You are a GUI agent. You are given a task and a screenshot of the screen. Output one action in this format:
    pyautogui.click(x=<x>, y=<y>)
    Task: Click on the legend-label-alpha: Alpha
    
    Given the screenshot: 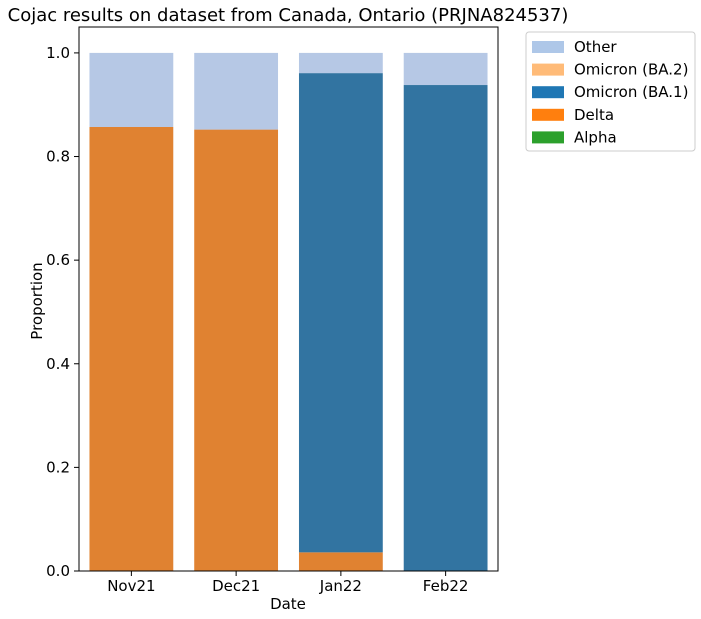 What is the action you would take?
    pyautogui.click(x=595, y=137)
    